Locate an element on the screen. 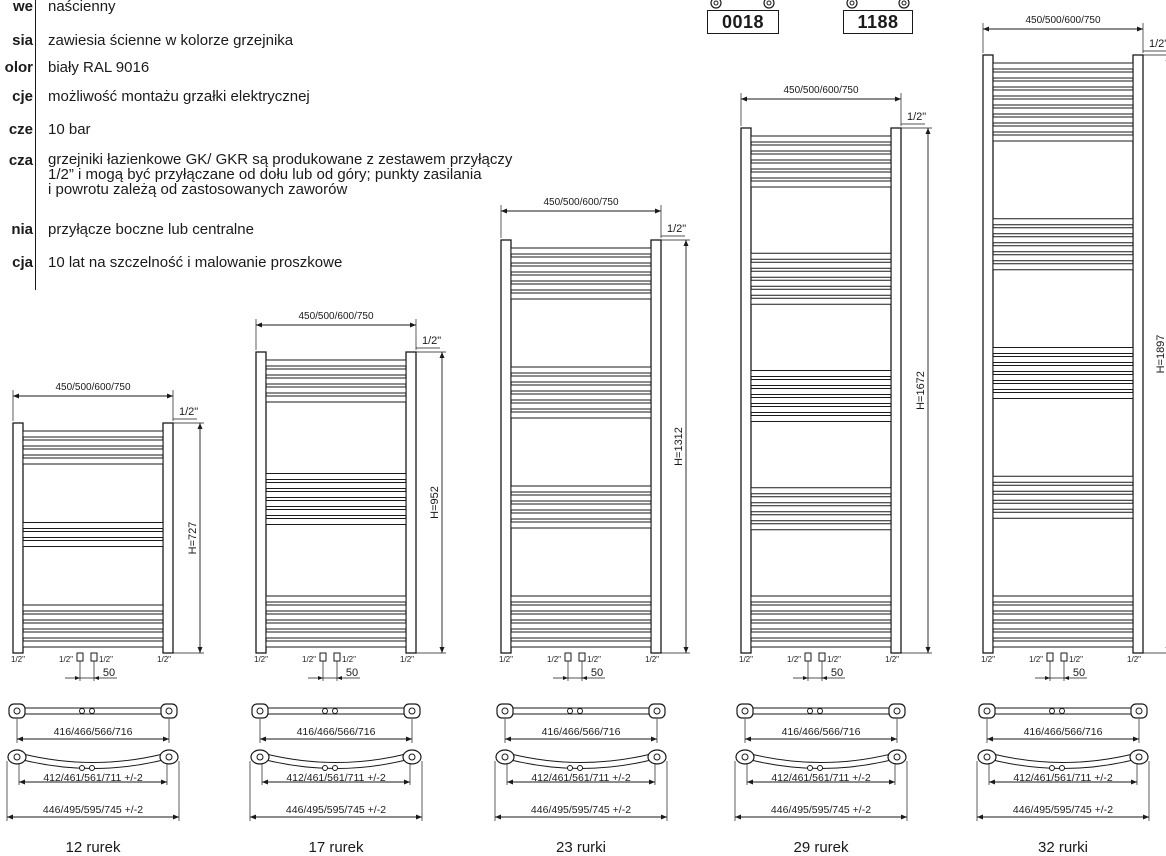 The width and height of the screenshot is (1166, 856). width-dimension-label: 450/500/600/750 is located at coordinates (821, 90).